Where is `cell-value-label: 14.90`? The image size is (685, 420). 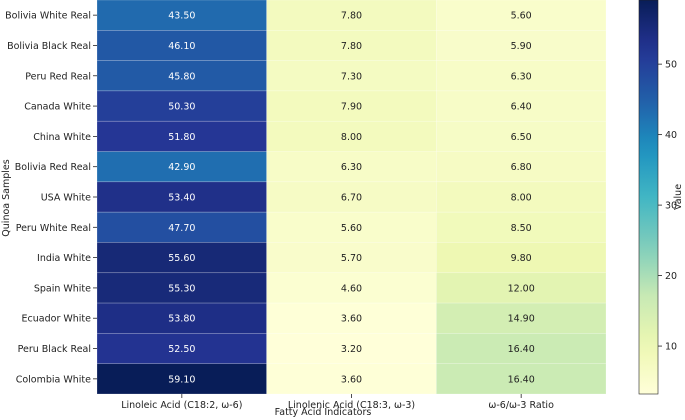 cell-value-label: 14.90 is located at coordinates (521, 319).